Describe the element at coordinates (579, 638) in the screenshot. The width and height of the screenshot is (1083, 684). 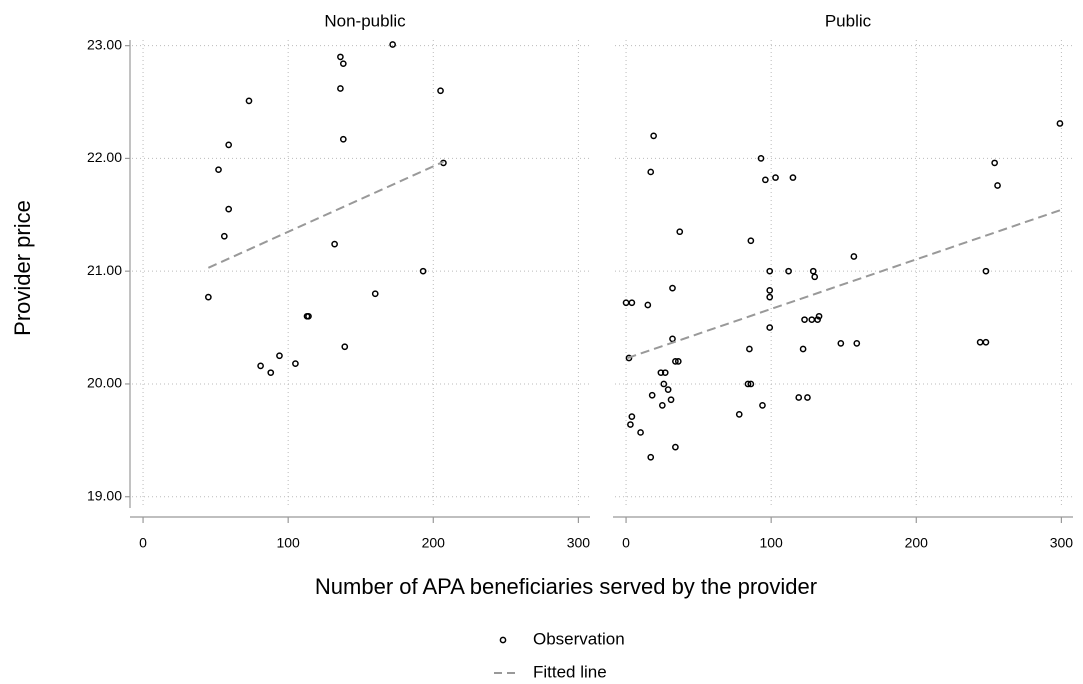
I see `legend-label: Observation` at that location.